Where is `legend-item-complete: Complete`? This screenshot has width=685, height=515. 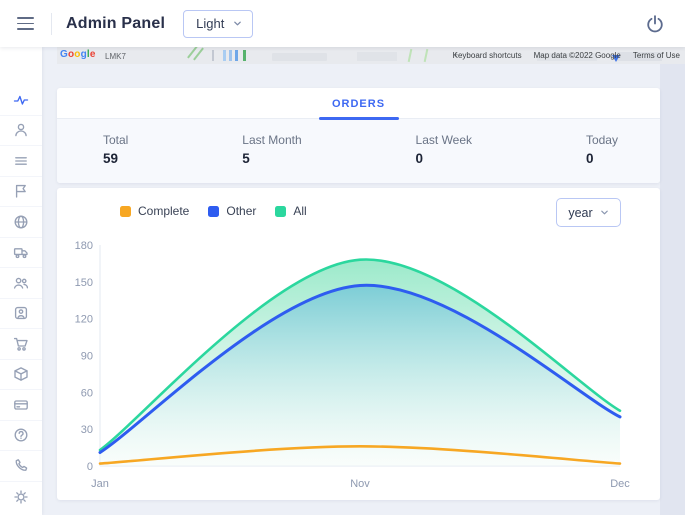 legend-item-complete: Complete is located at coordinates (154, 211).